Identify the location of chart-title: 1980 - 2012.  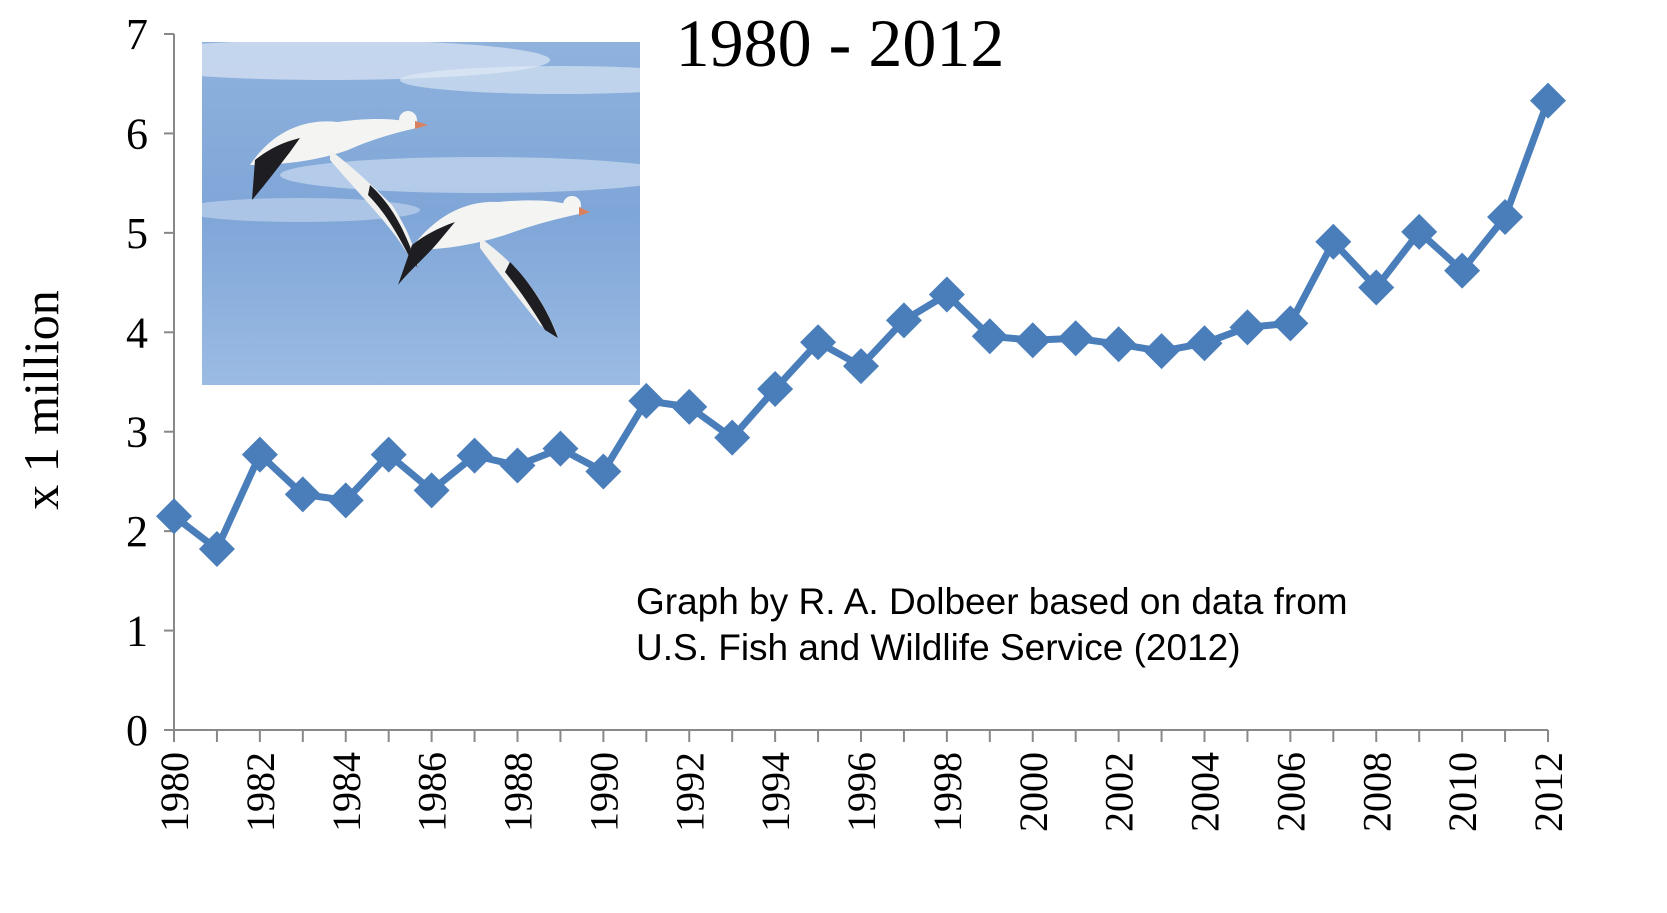
(840, 43).